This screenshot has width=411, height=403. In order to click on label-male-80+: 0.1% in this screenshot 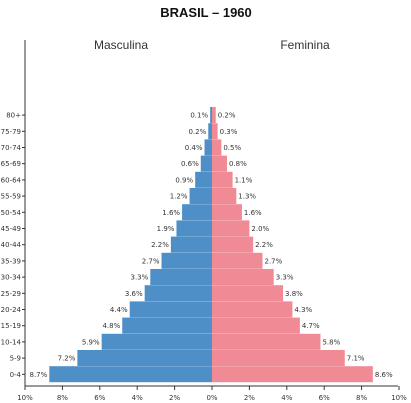, I will do `click(199, 116)`.